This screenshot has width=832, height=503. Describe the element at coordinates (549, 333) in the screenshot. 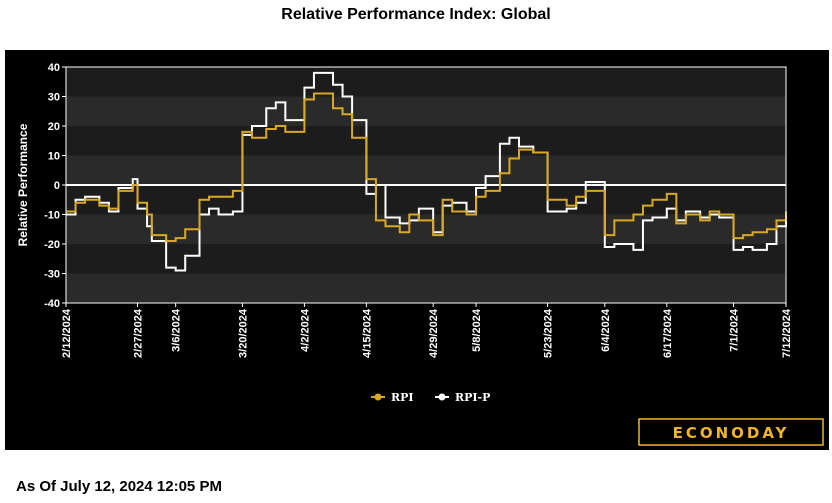

I see `x-tick-label: 5/23/2024` at that location.